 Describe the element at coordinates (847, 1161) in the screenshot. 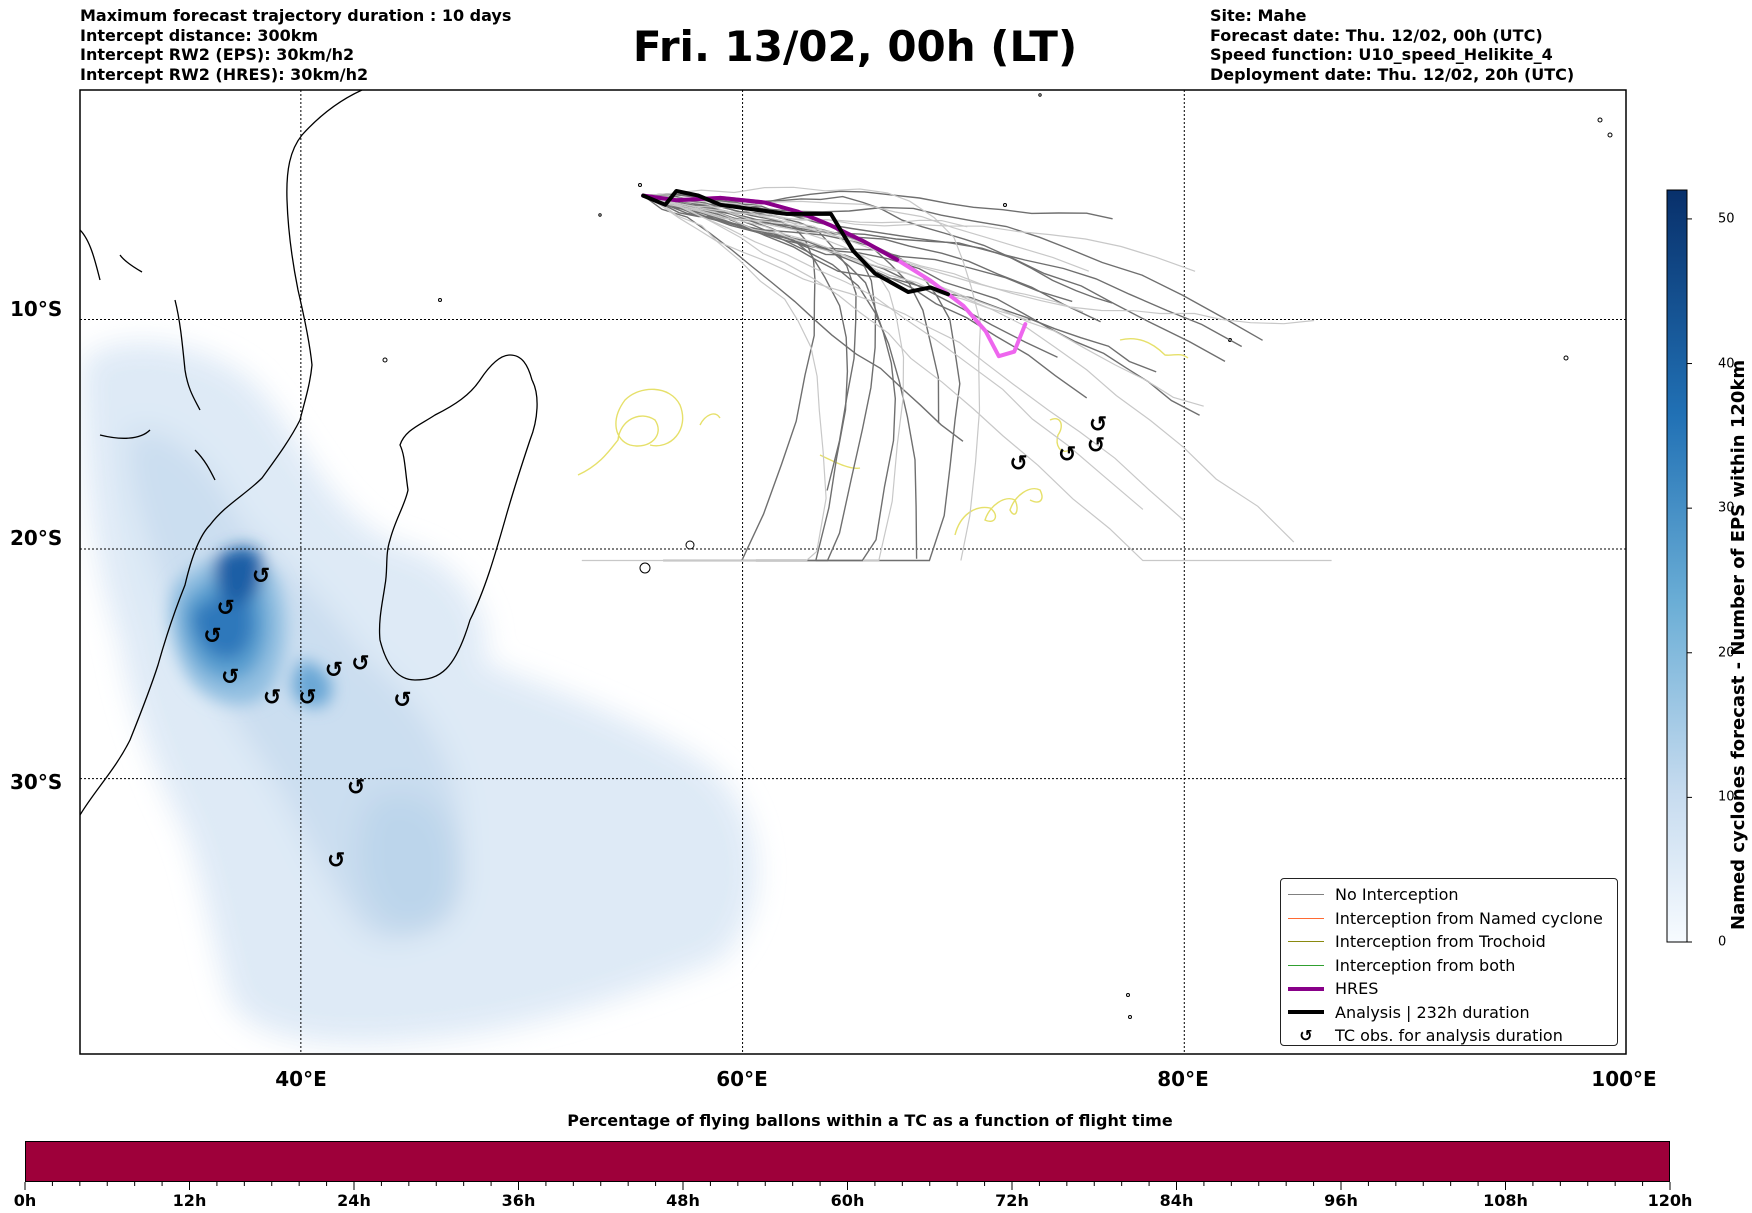

I see `timebar` at that location.